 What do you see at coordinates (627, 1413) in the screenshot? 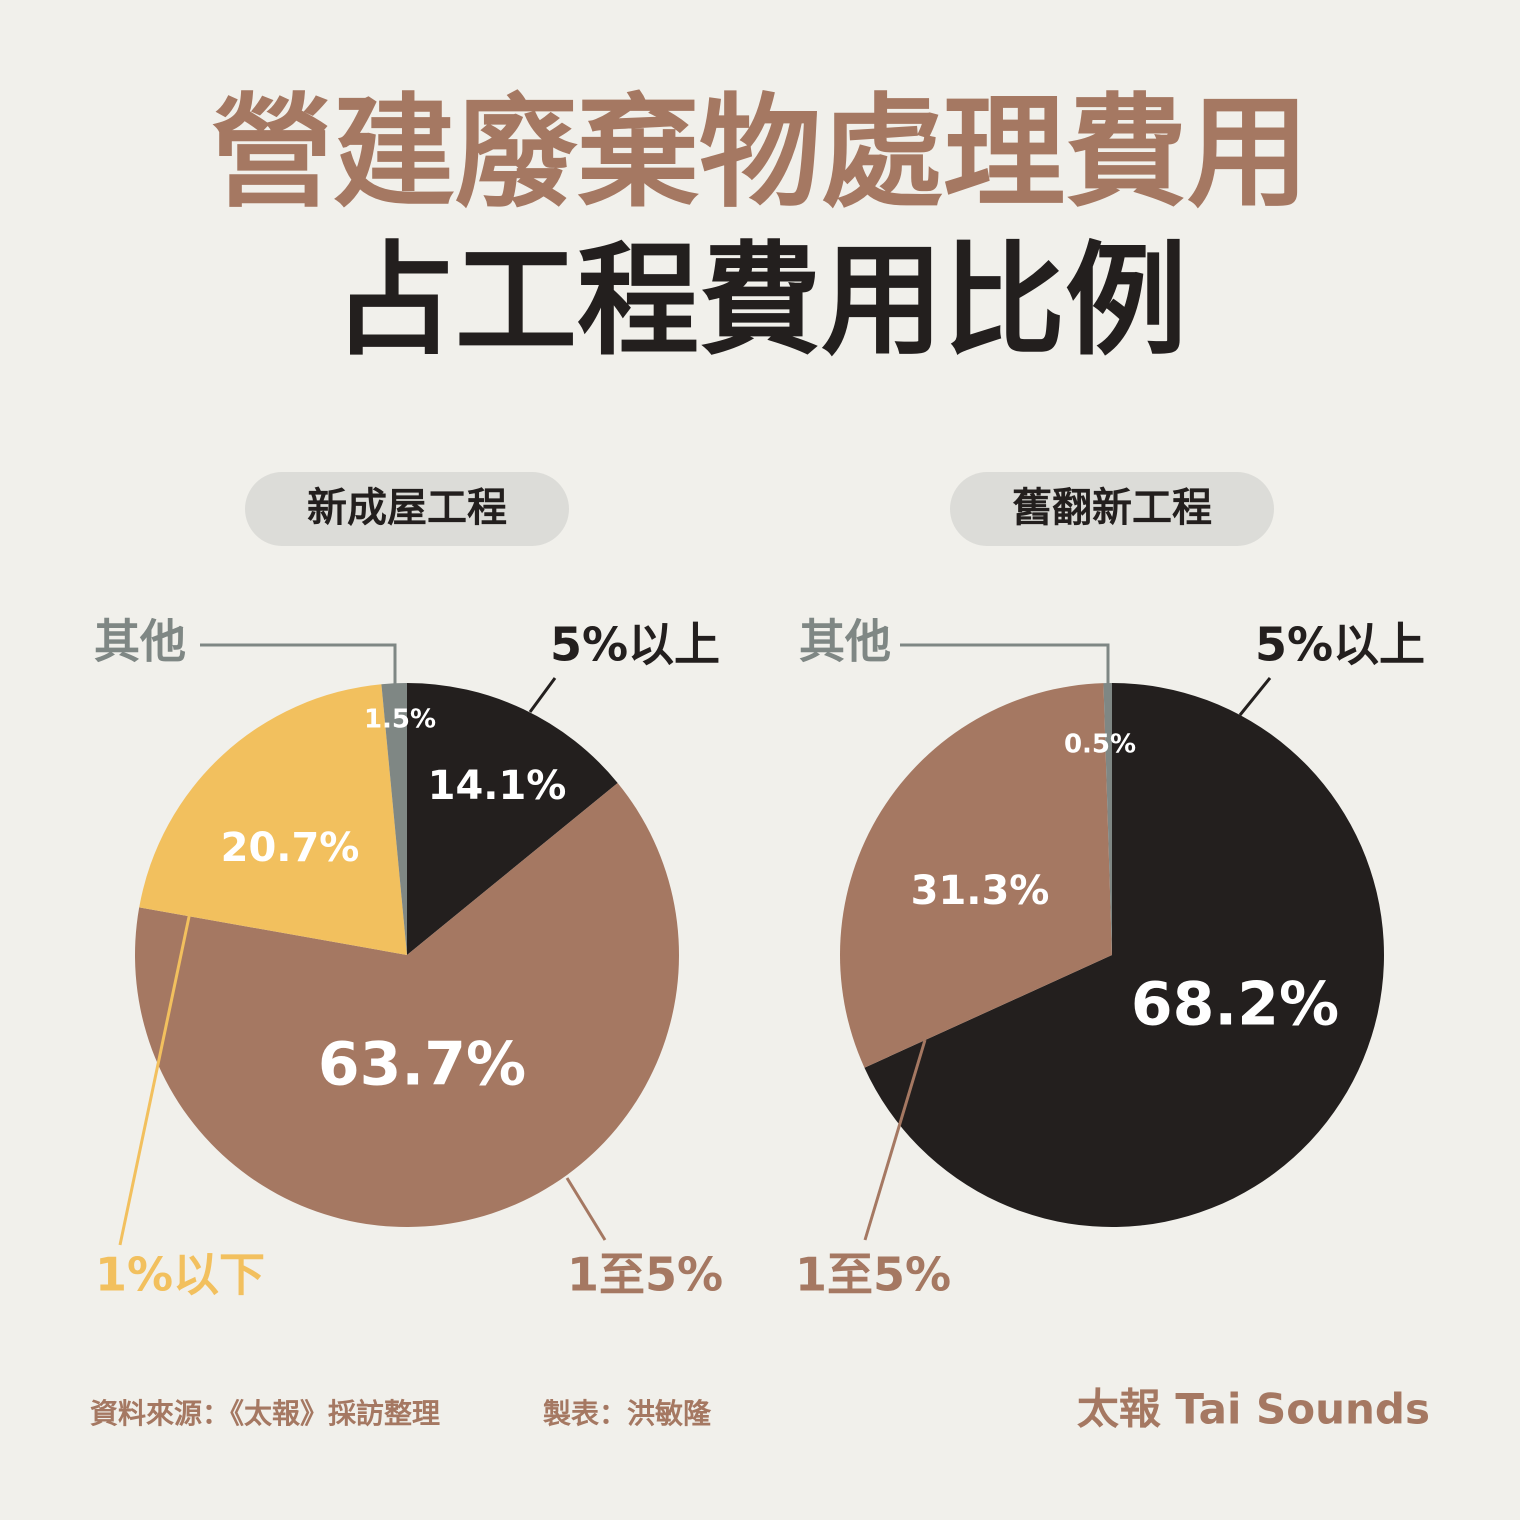
I see `maker: 製表：洪敏隆` at bounding box center [627, 1413].